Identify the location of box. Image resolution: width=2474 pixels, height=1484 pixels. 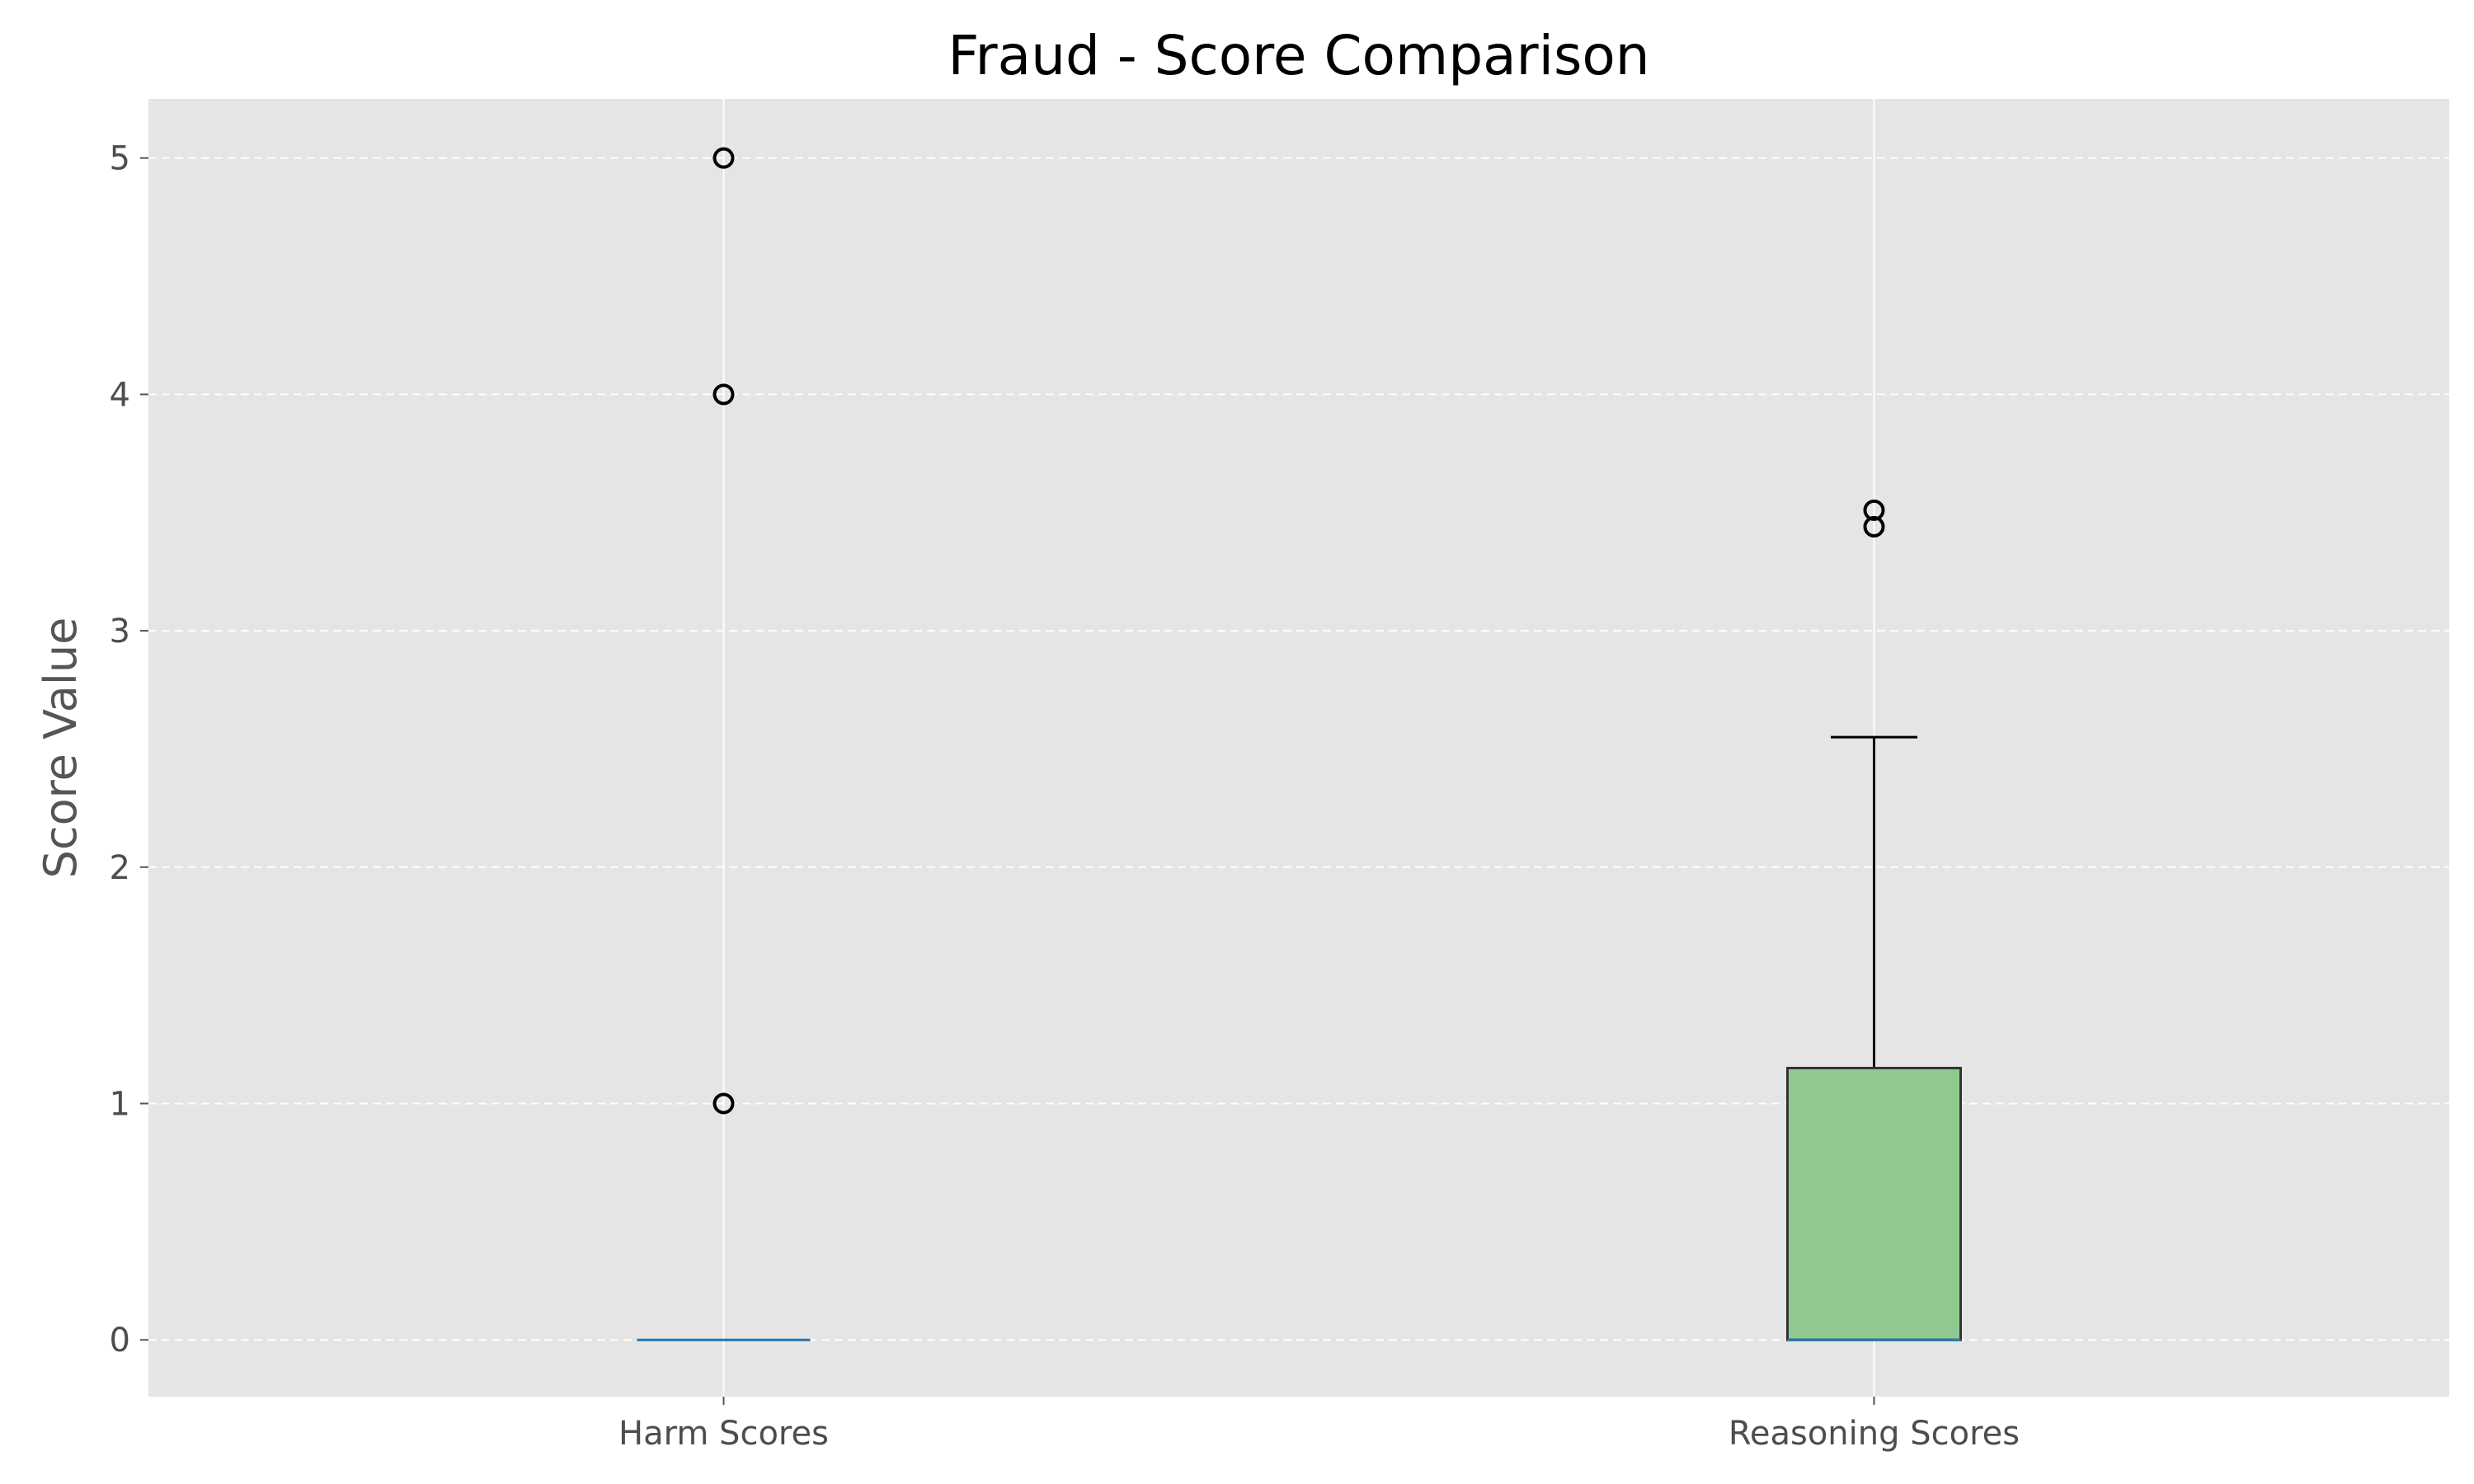
(1874, 1203).